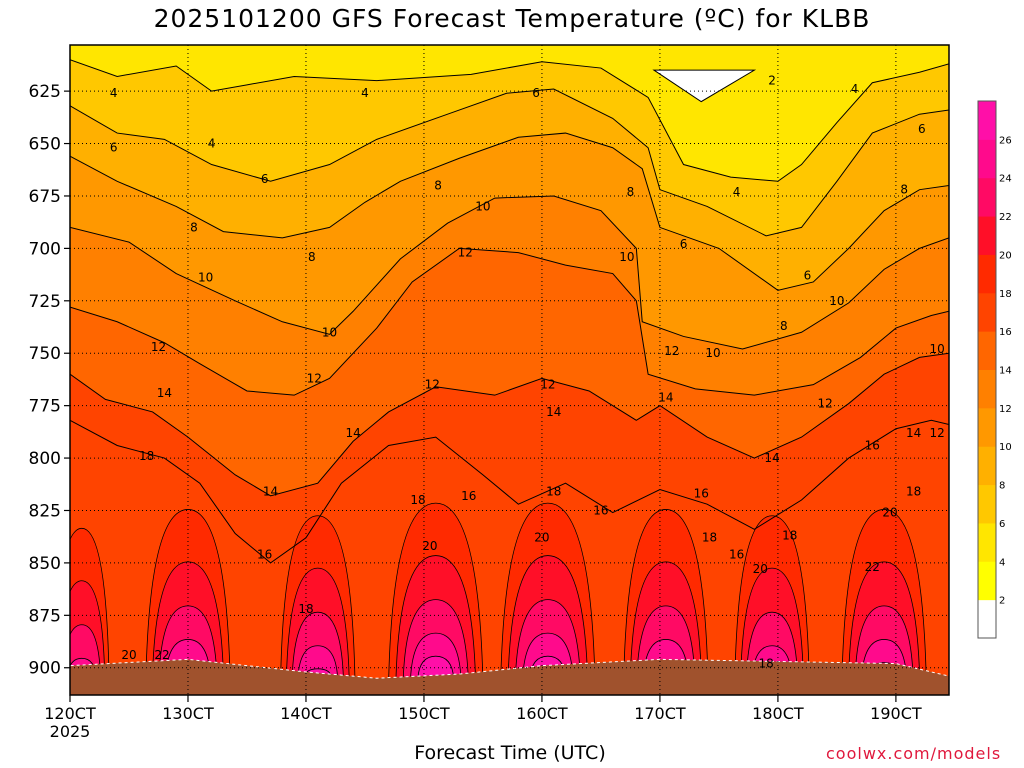  Describe the element at coordinates (1005, 217) in the screenshot. I see `colorbar-label: 22` at that location.